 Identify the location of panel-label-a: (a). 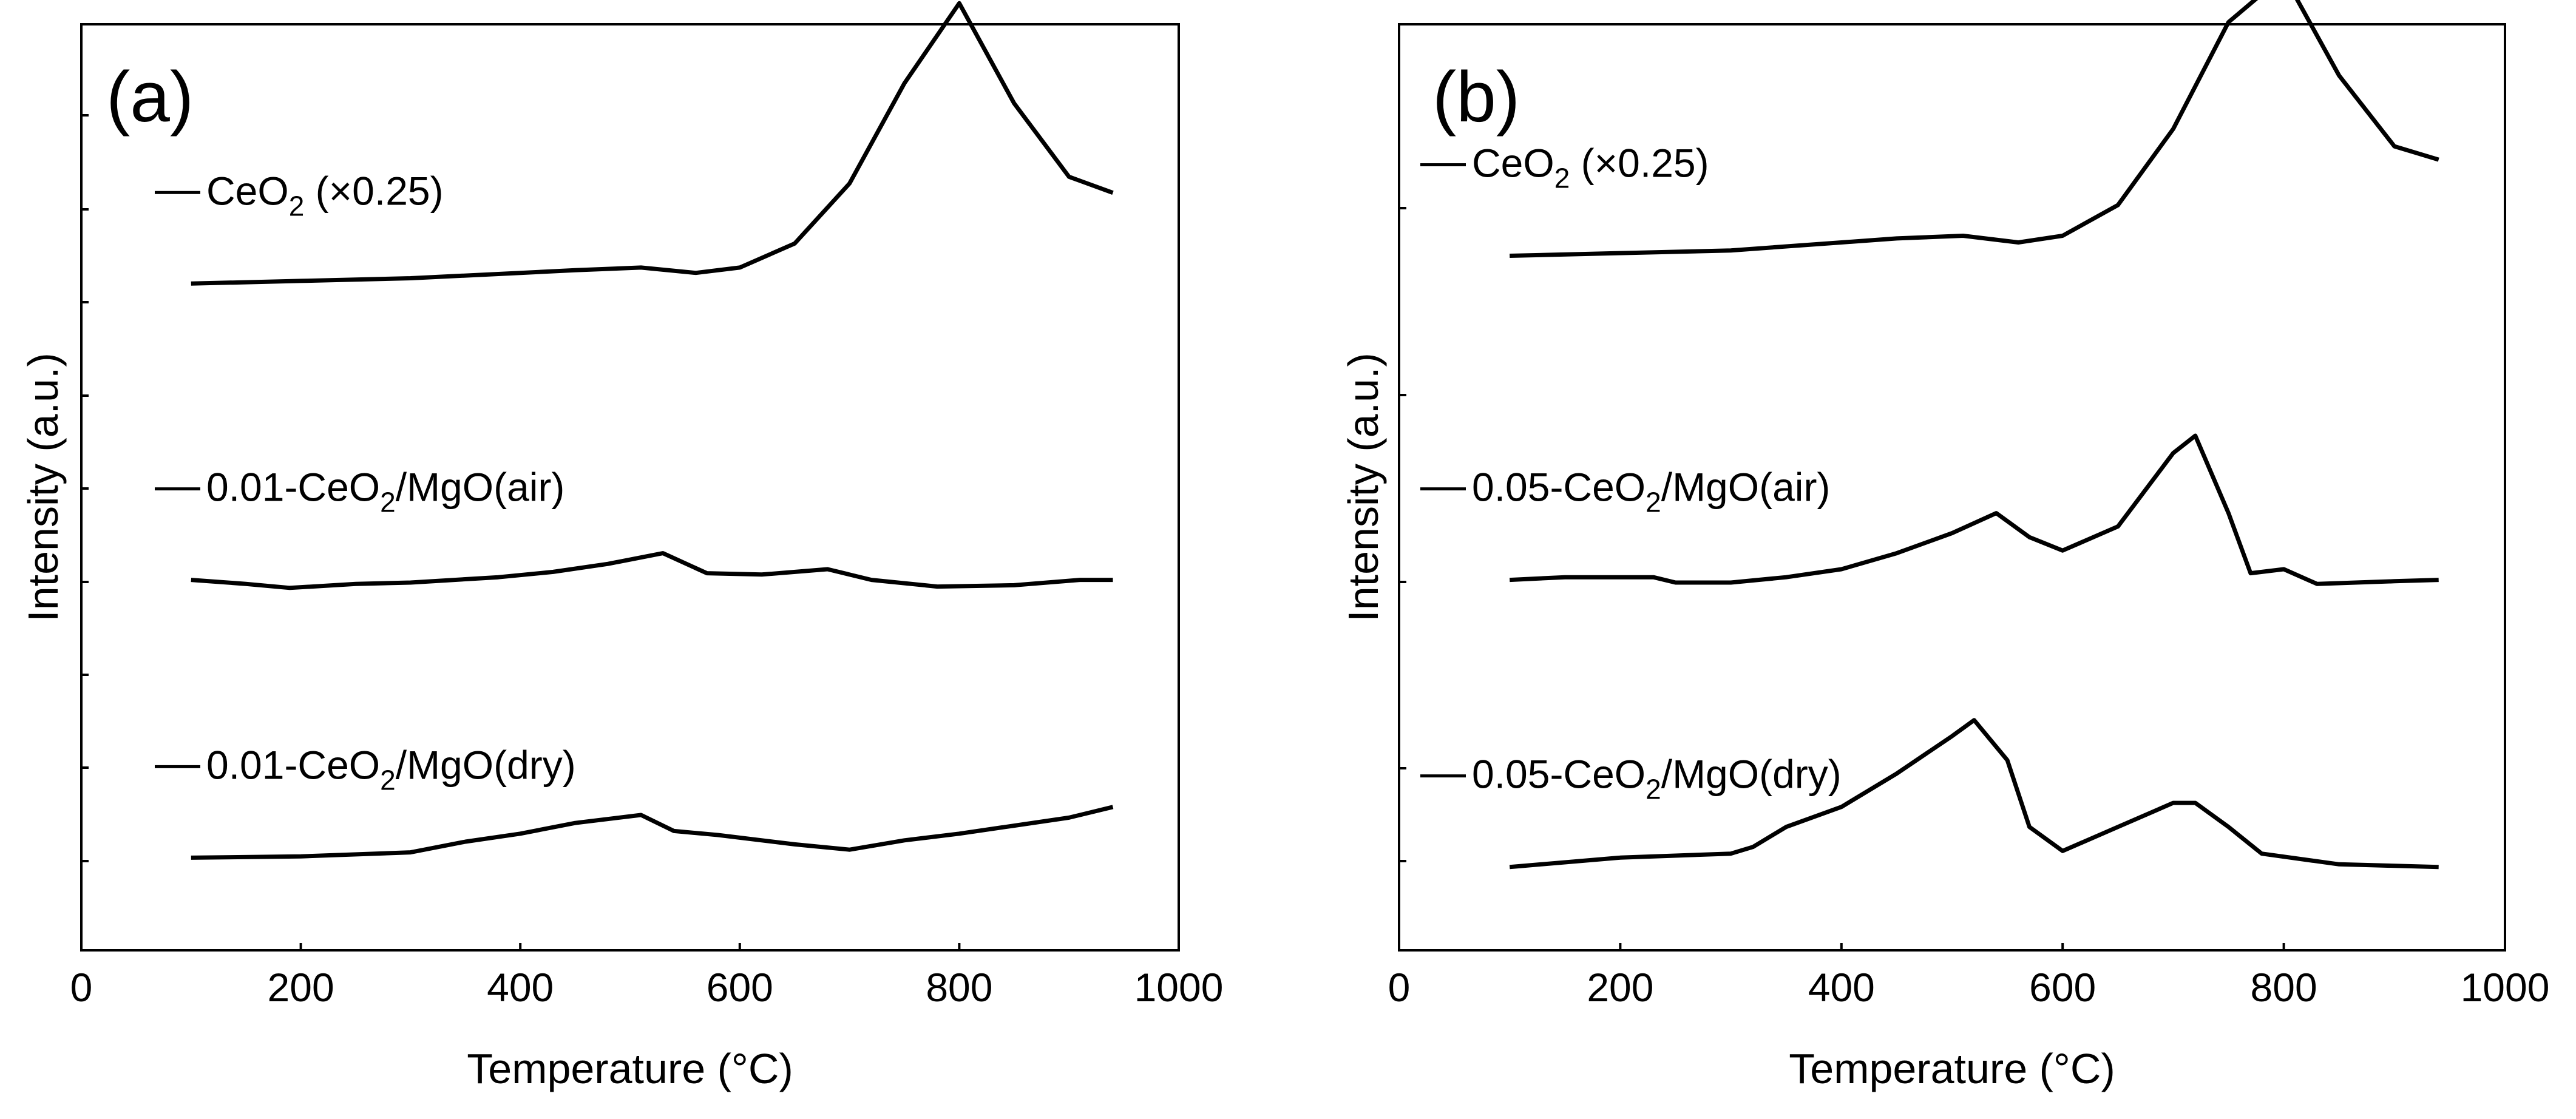
(150, 97).